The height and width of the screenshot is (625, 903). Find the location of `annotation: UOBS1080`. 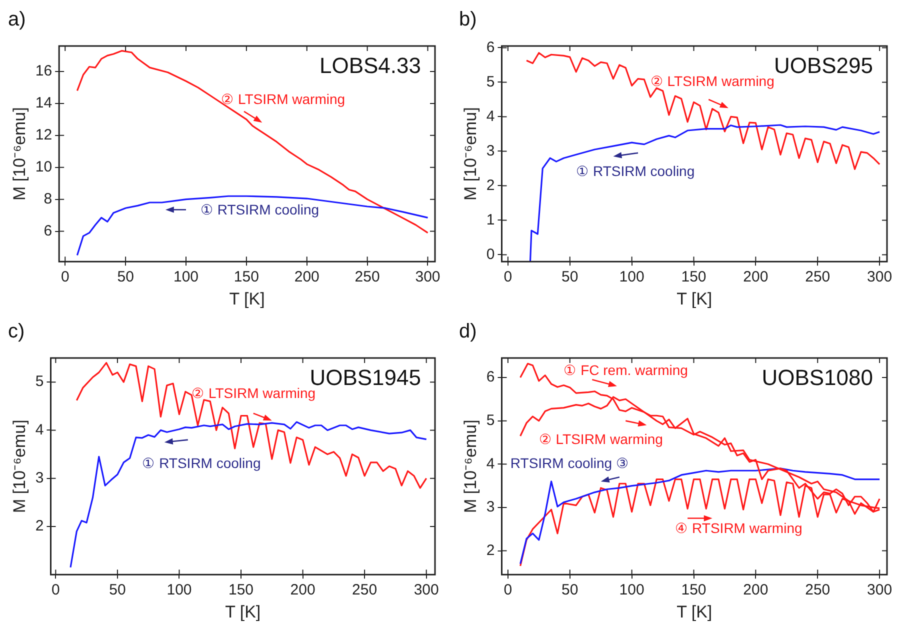

annotation: UOBS1080 is located at coordinates (817, 377).